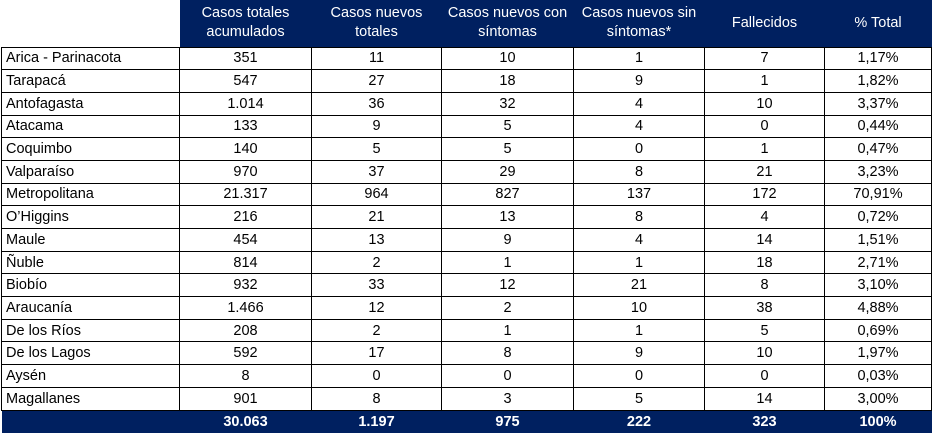  What do you see at coordinates (878, 240) in the screenshot?
I see `cell-percent-total: 1,51%` at bounding box center [878, 240].